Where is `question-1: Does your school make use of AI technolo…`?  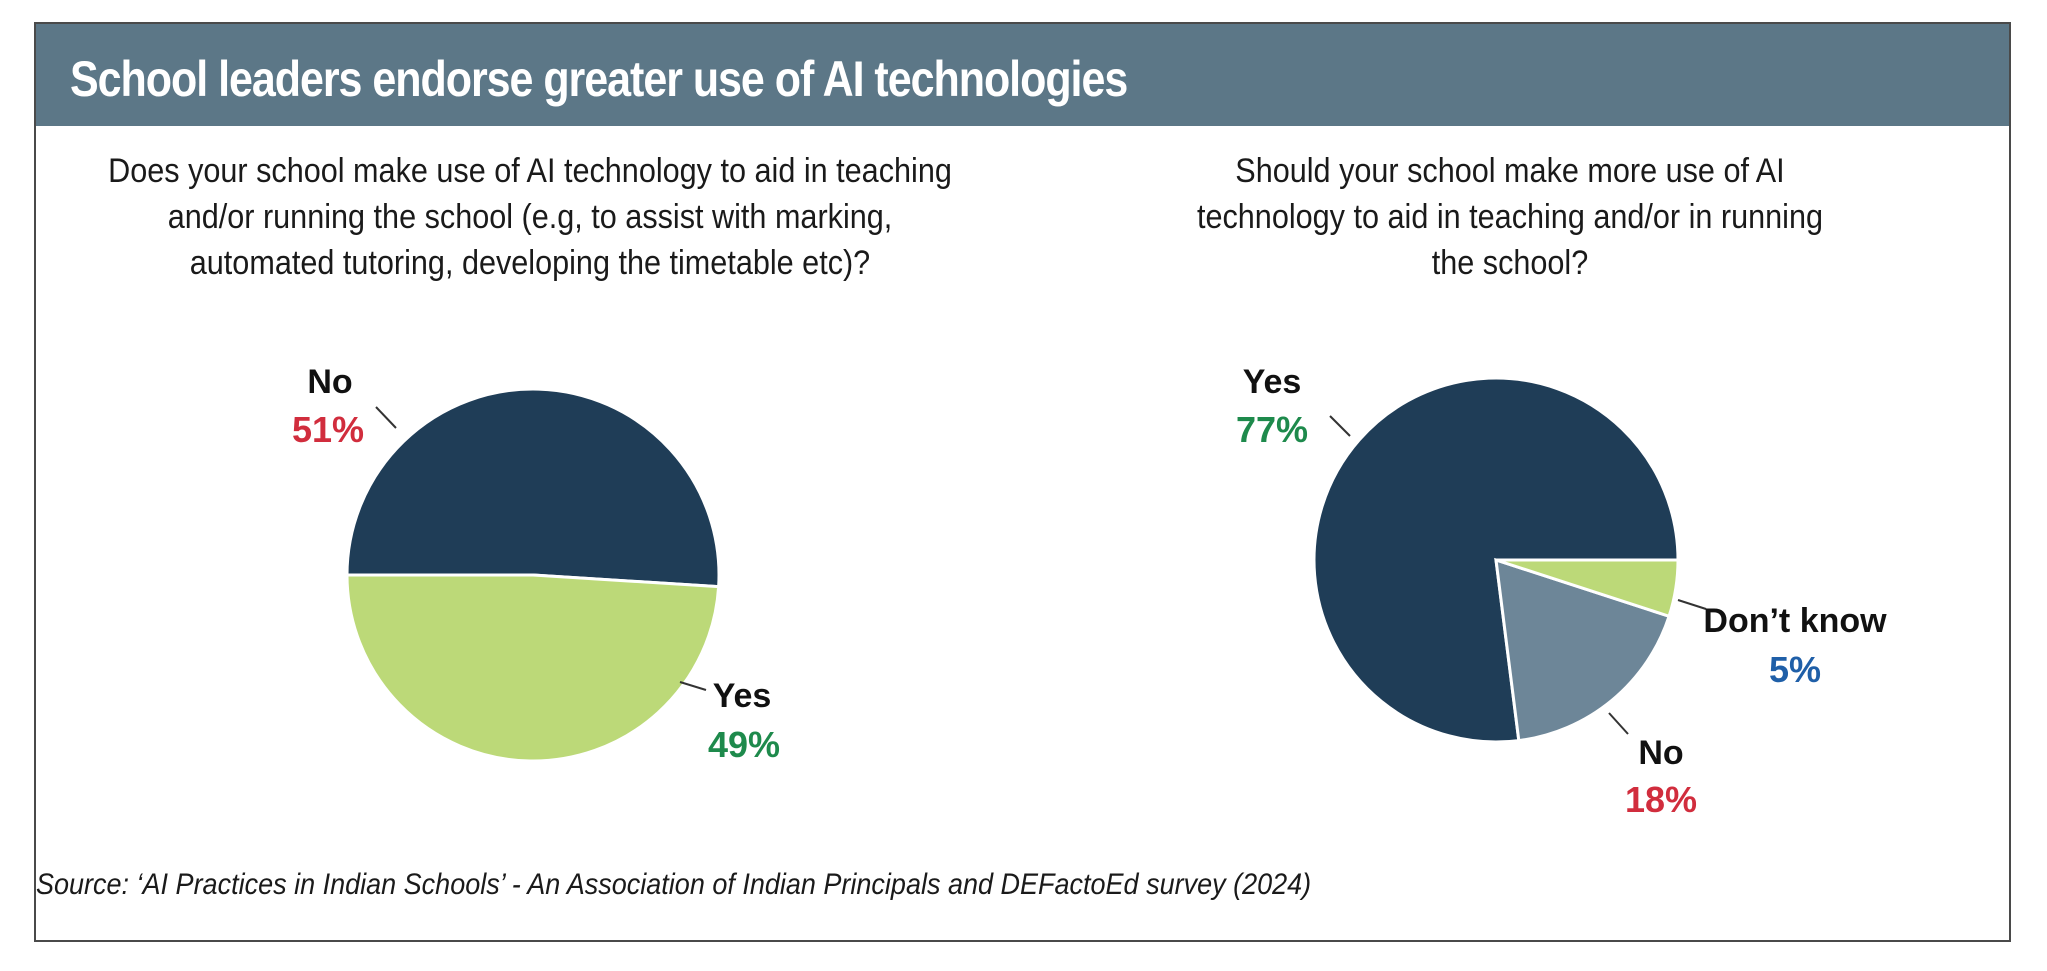 question-1: Does your school make use of AI technolo… is located at coordinates (530, 217).